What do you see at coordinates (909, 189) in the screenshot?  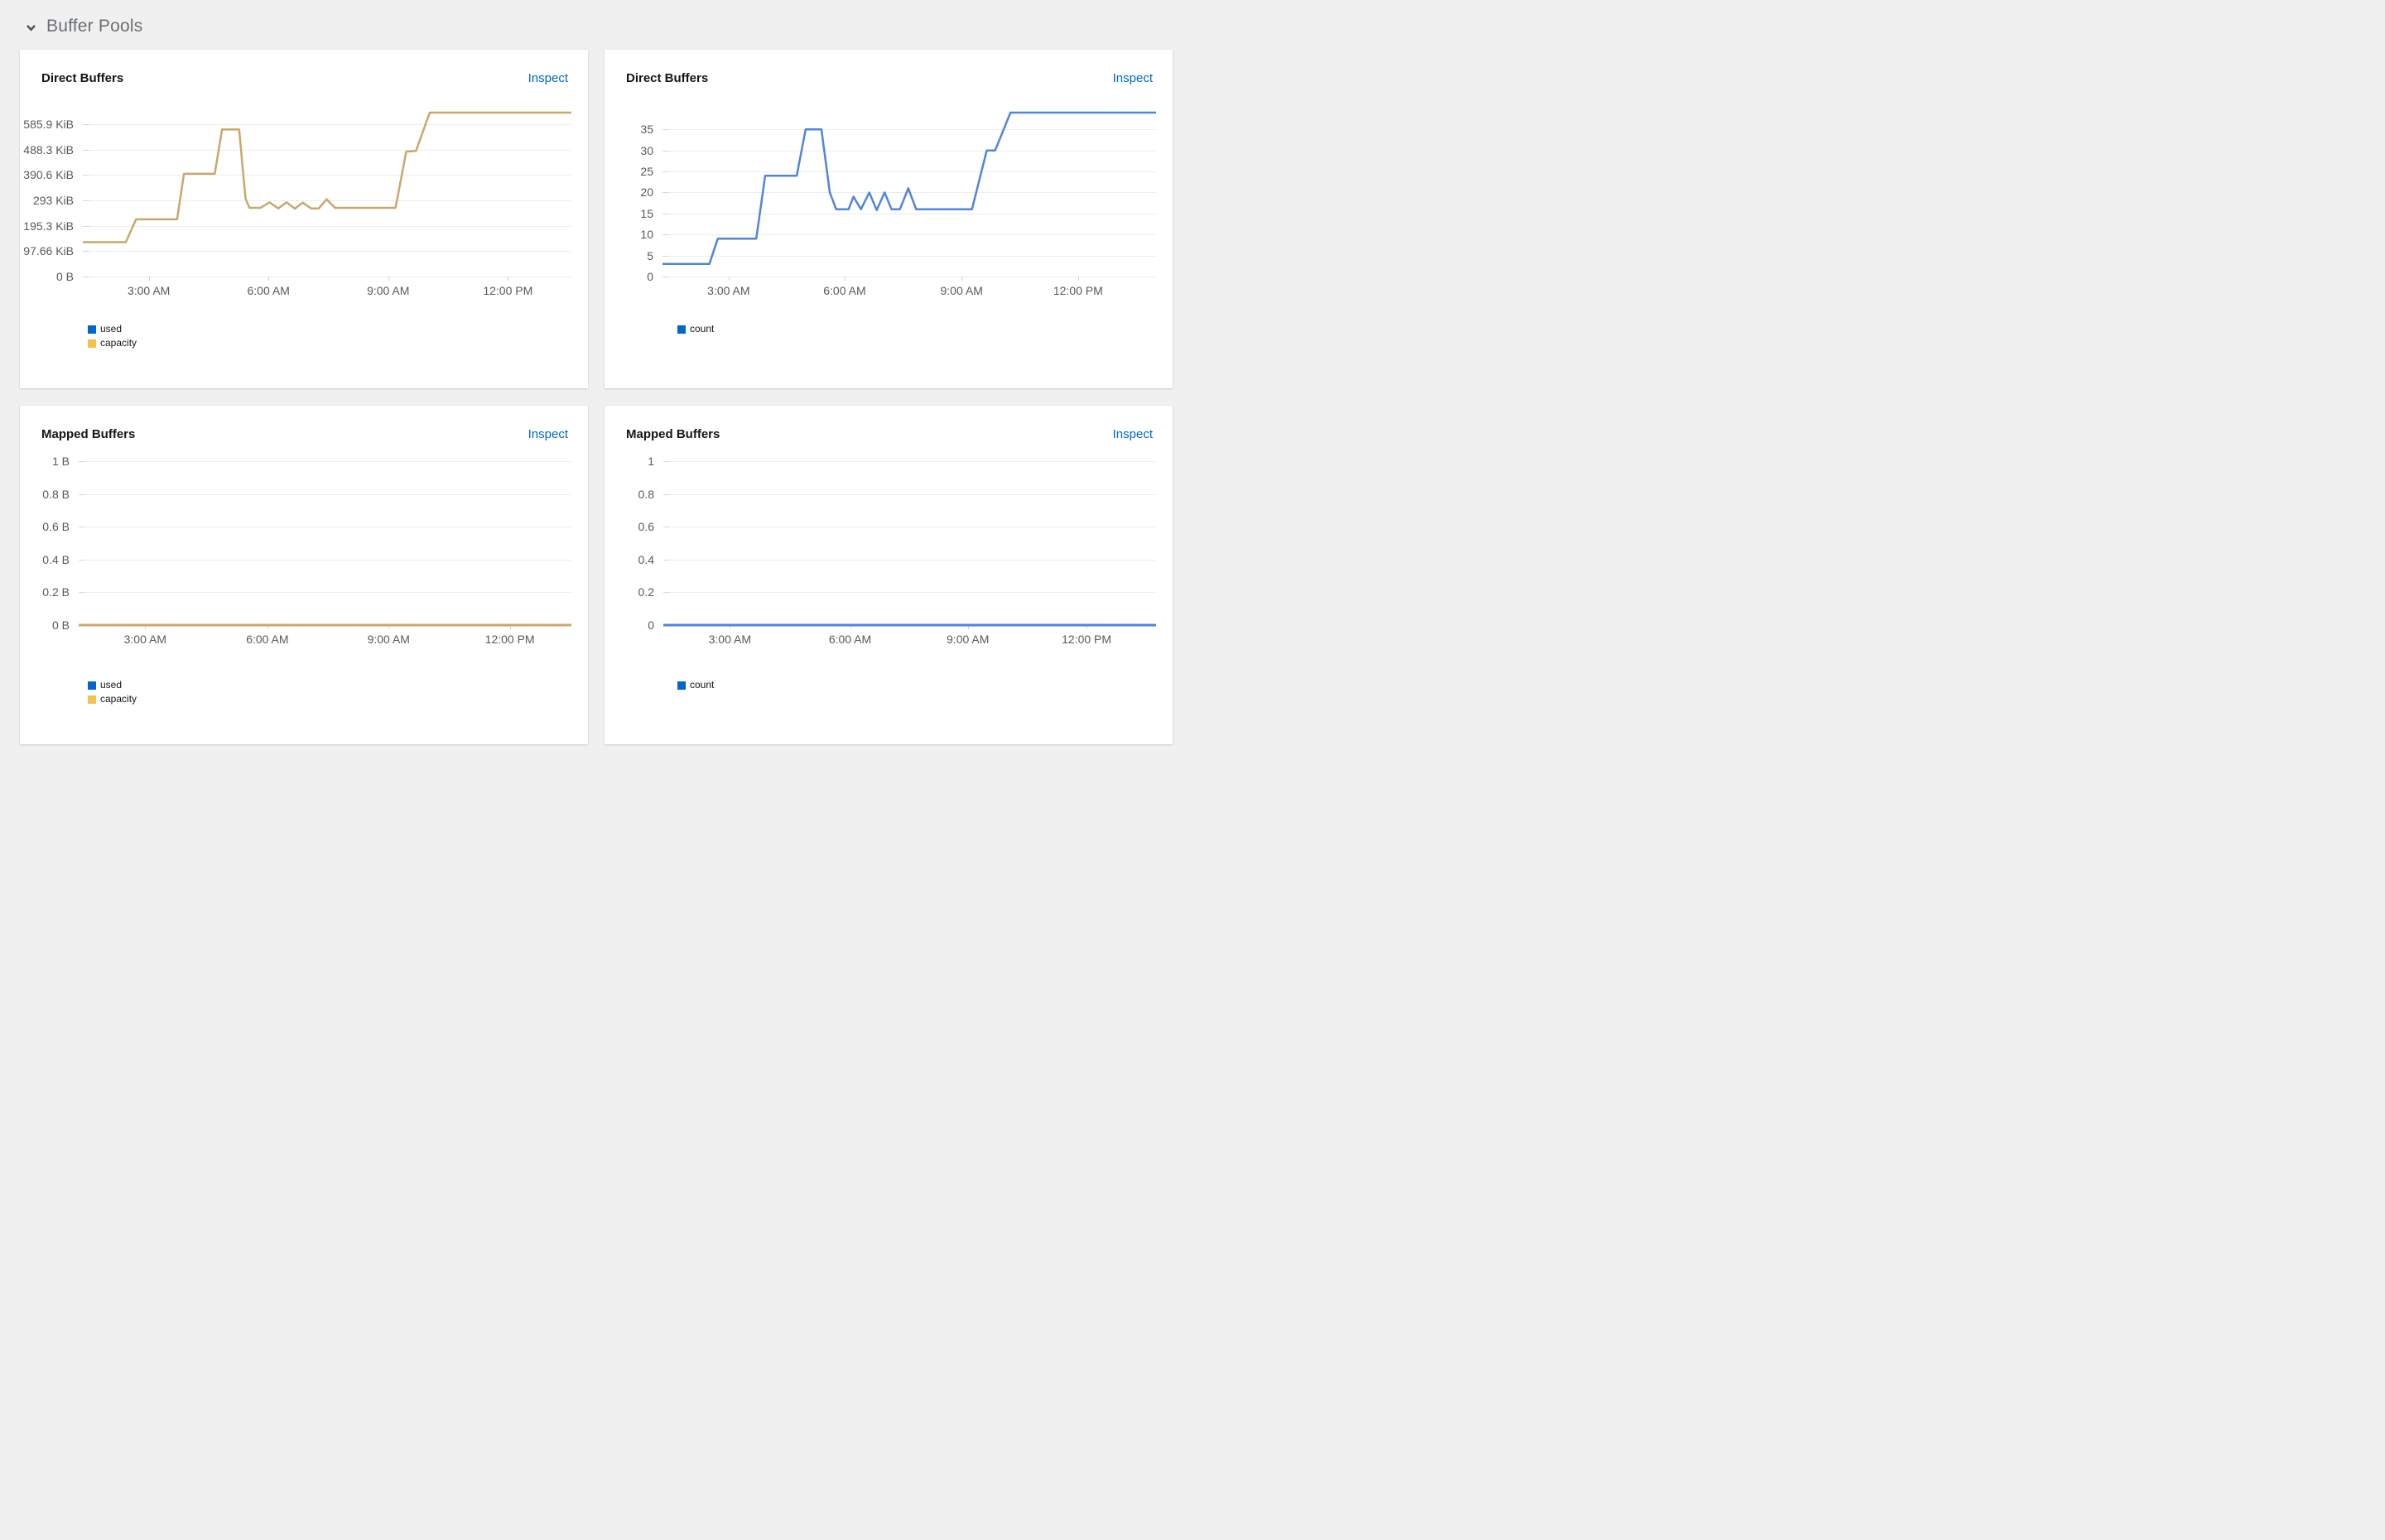 I see `series-line-count` at bounding box center [909, 189].